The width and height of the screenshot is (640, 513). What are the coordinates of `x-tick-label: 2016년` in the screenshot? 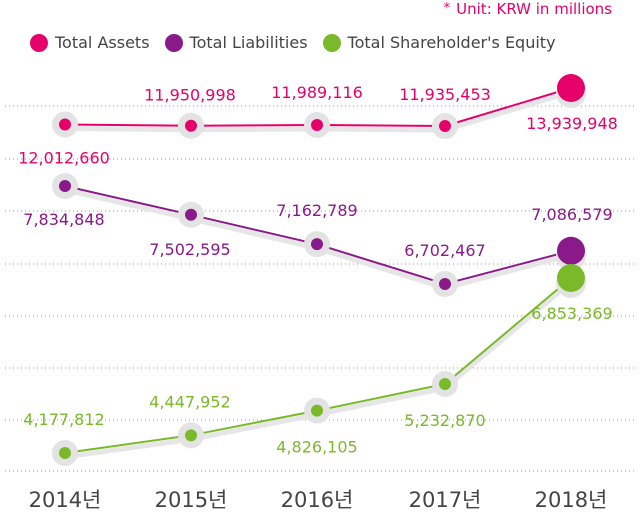 It's located at (317, 500).